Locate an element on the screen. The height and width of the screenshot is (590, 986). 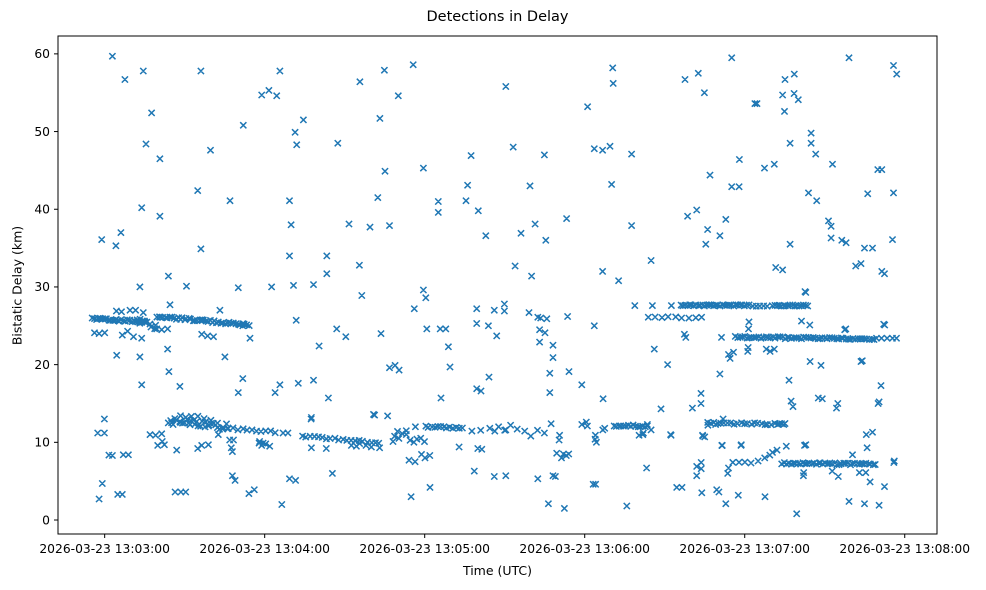
x-tick-label: 2026-03-23 13:03:00 is located at coordinates (104, 549).